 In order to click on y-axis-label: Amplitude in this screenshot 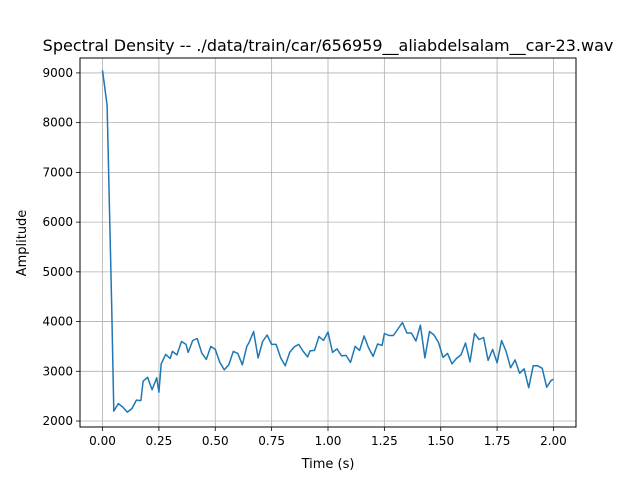, I will do `click(22, 243)`.